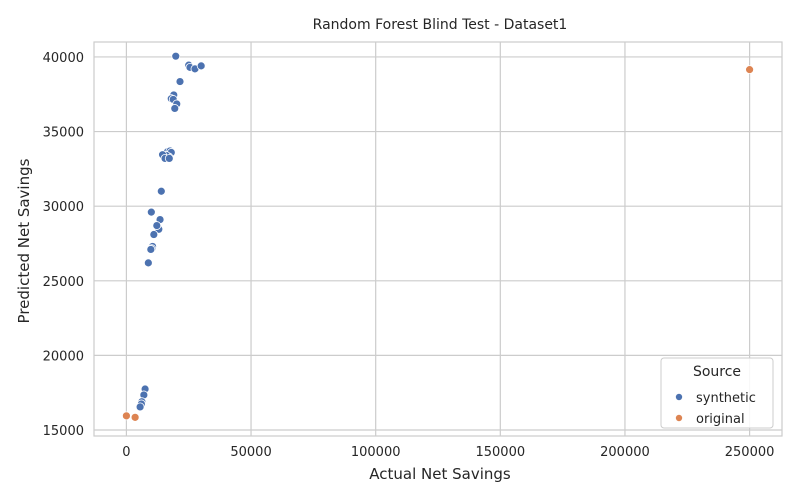 This screenshot has width=800, height=504. I want to click on chart-title: Random Forest Blind Test - Dataset1, so click(440, 25).